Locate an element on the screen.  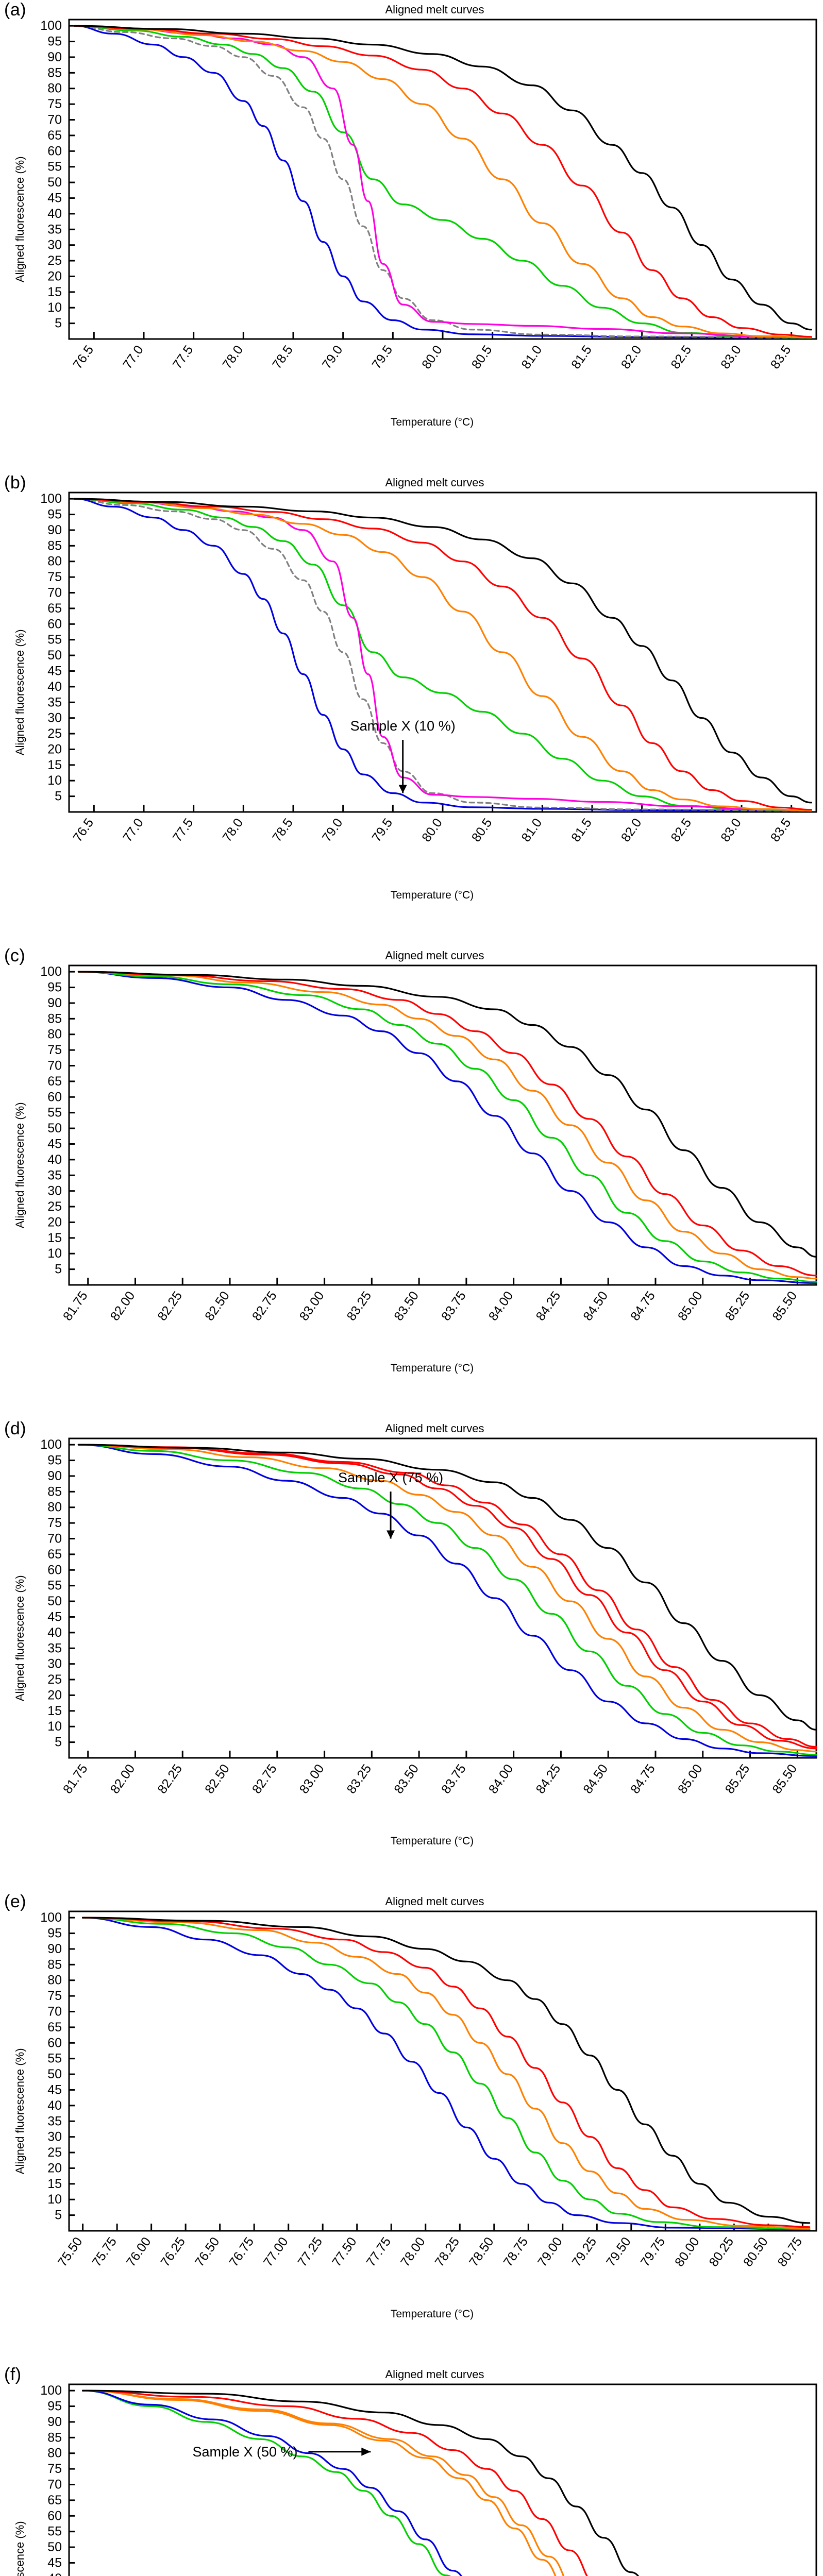
series-group is located at coordinates (447, 2073).